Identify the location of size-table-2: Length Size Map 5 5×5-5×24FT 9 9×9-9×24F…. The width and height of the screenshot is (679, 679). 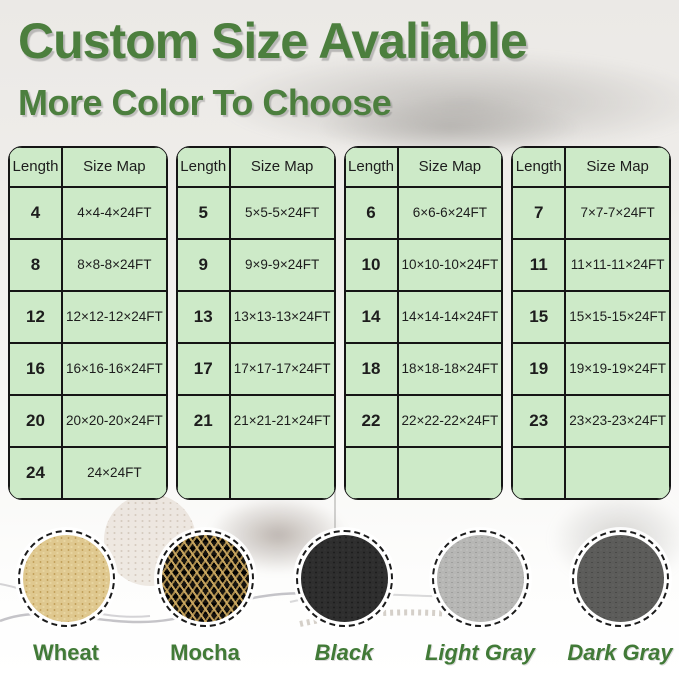
(255, 323).